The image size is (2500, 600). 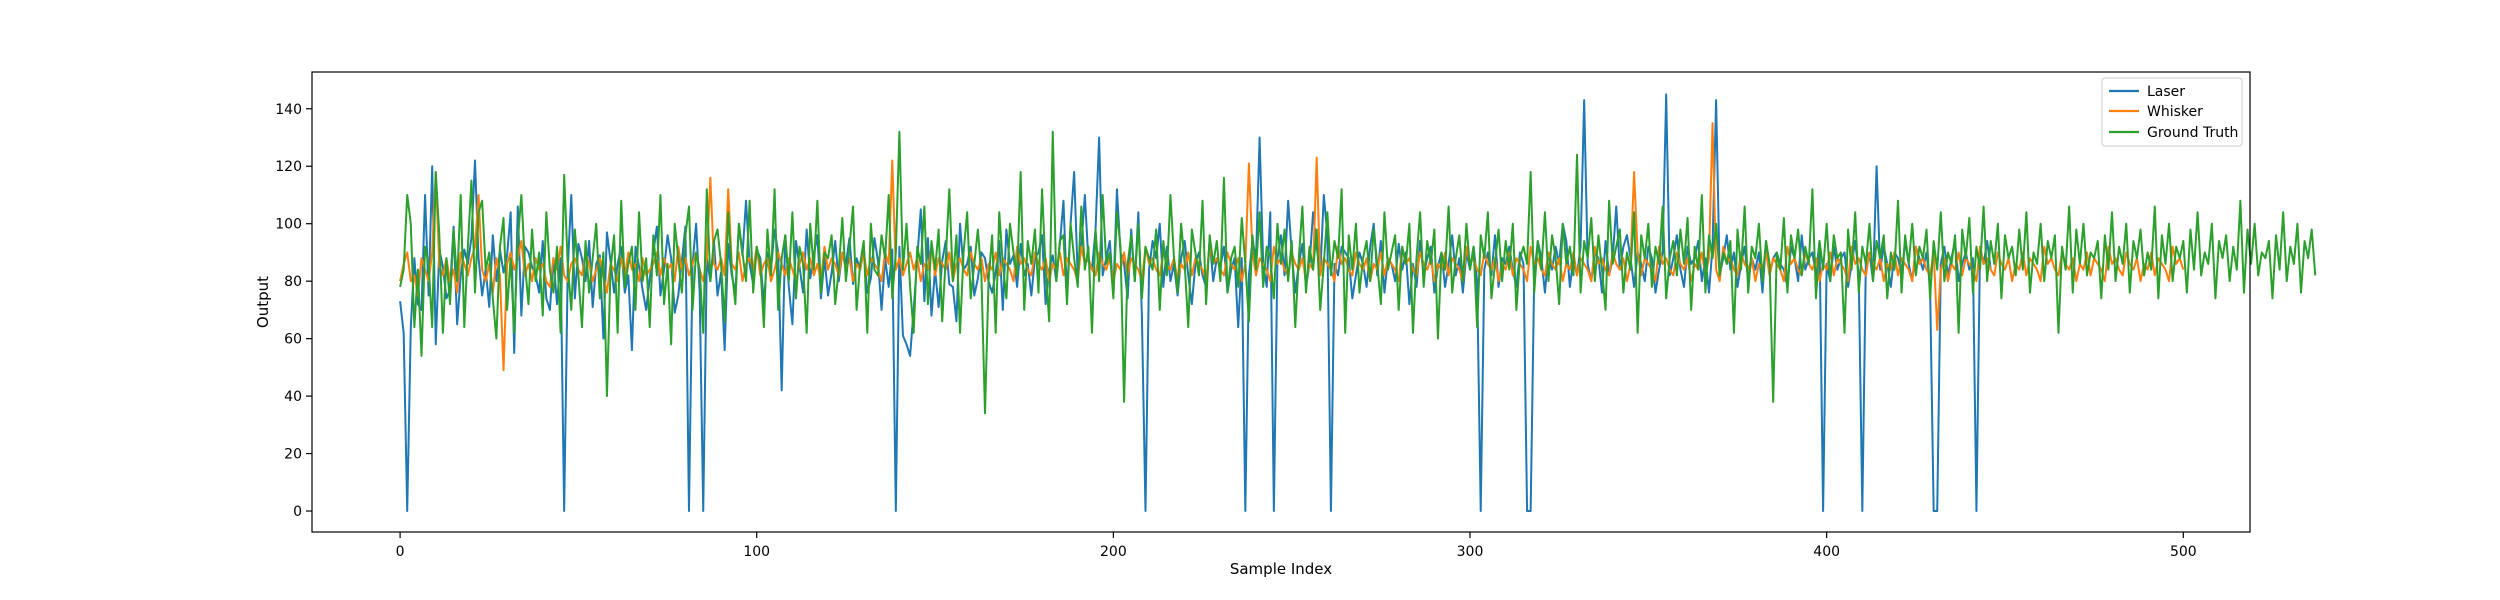 What do you see at coordinates (1113, 552) in the screenshot?
I see `x-tick-label: 200` at bounding box center [1113, 552].